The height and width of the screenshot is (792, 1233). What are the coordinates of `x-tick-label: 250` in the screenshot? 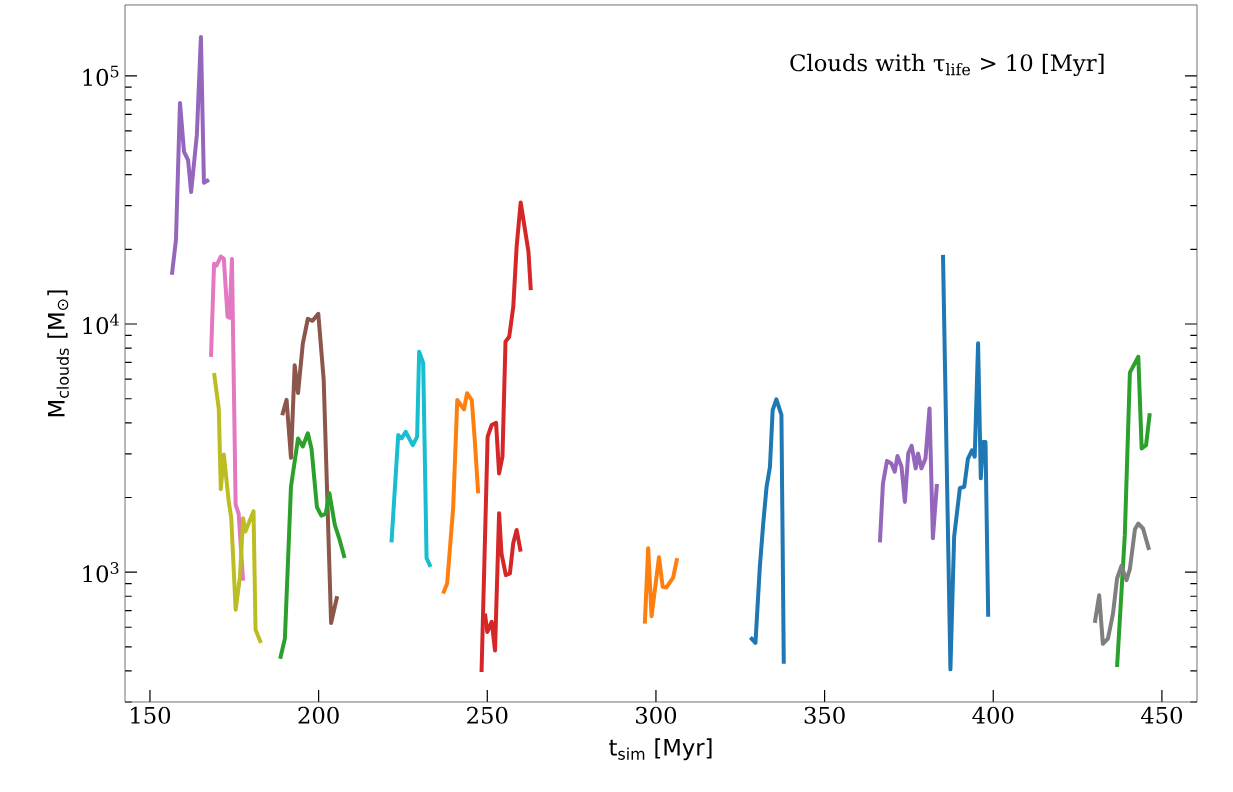 It's located at (487, 715).